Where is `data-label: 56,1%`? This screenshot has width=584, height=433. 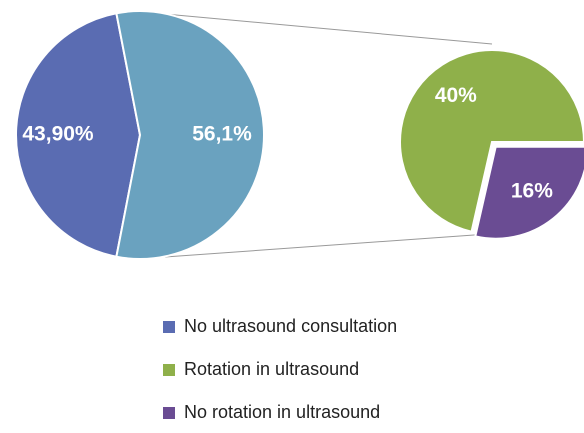 data-label: 56,1% is located at coordinates (222, 134).